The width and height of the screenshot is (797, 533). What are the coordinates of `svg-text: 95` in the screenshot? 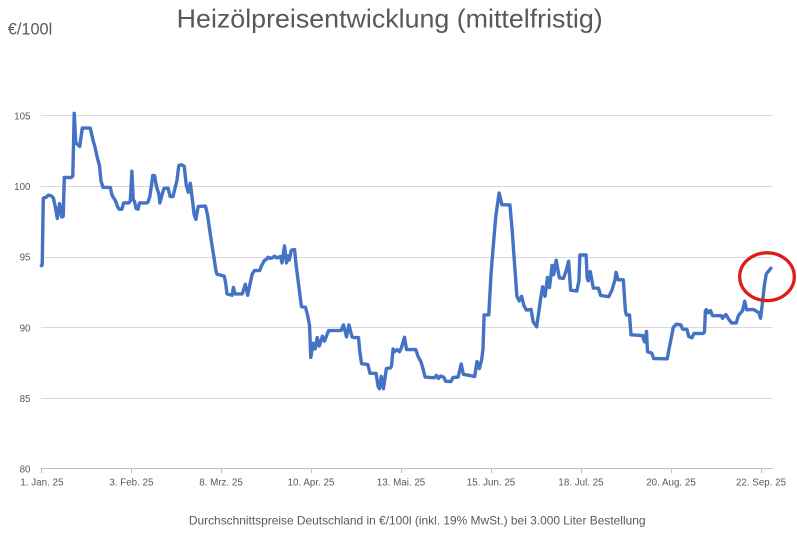 It's located at (25, 258).